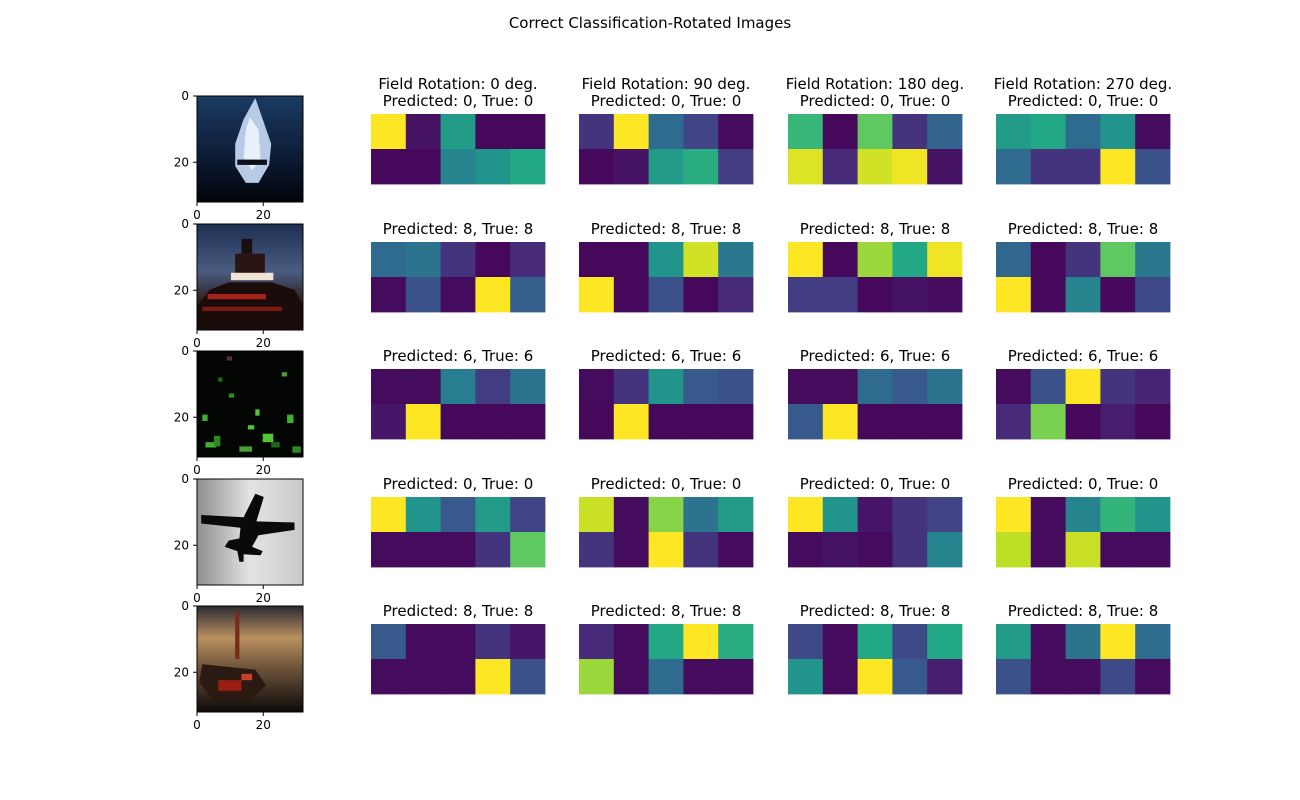  Describe the element at coordinates (875, 393) in the screenshot. I see `heatmap-r3-c3: Predicted: 6, True: 6` at that location.